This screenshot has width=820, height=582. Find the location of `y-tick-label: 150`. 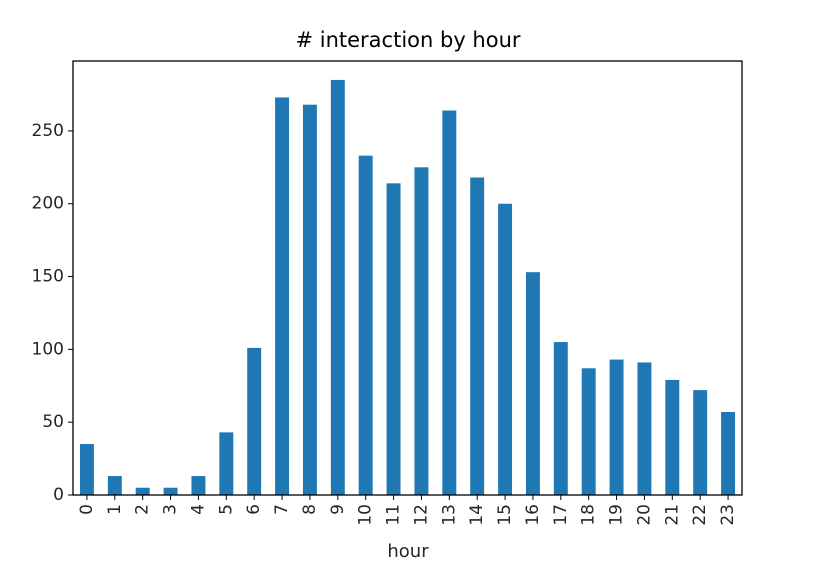

y-tick-label: 150 is located at coordinates (48, 277).